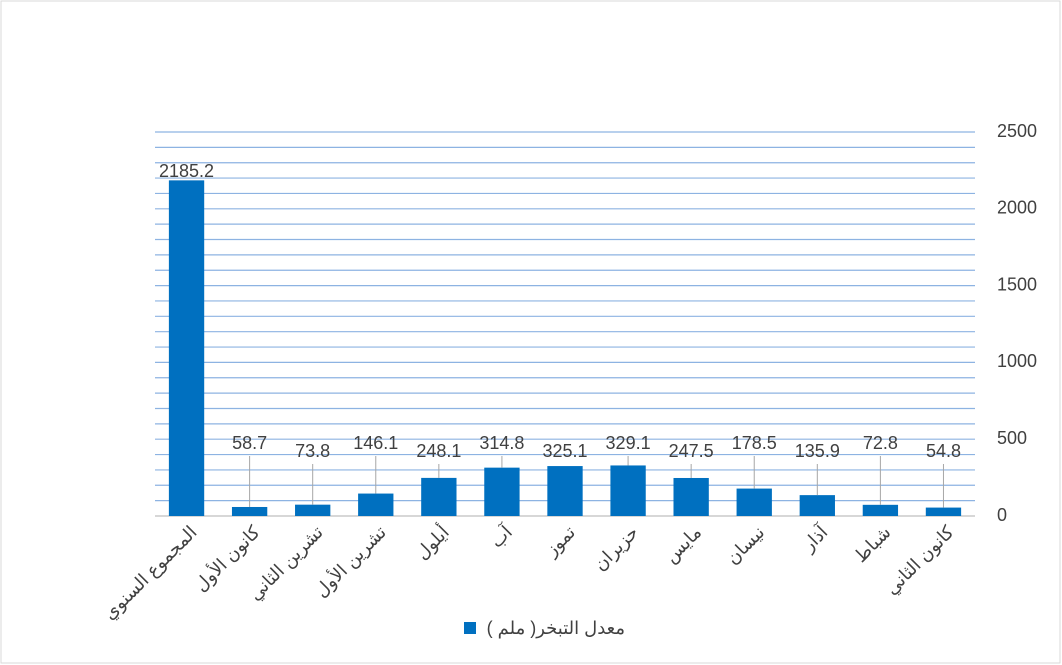 This screenshot has height=665, width=1062. I want to click on data-label: 325.1, so click(564, 451).